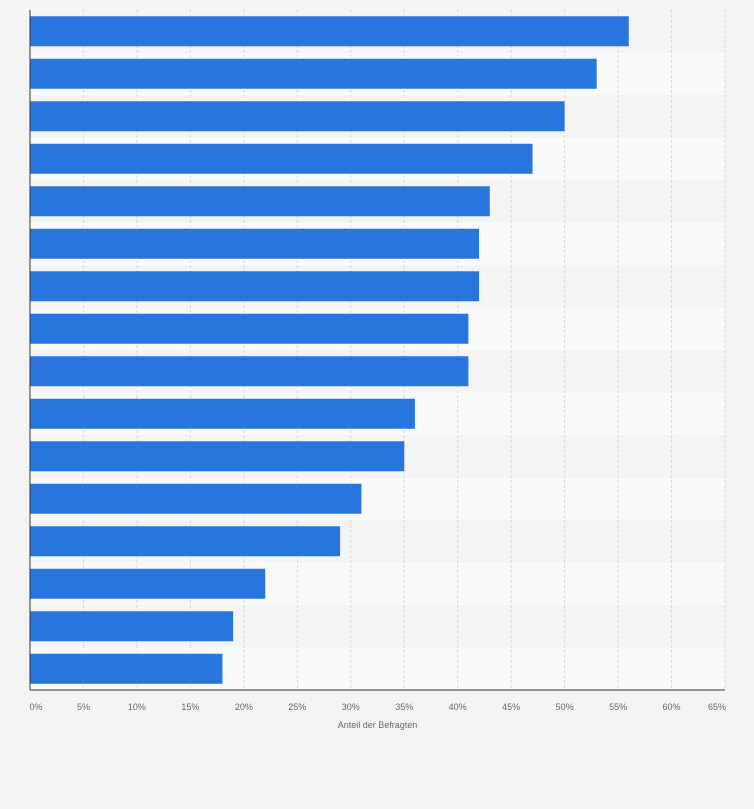  I want to click on x-tick-label: 5%, so click(83, 707).